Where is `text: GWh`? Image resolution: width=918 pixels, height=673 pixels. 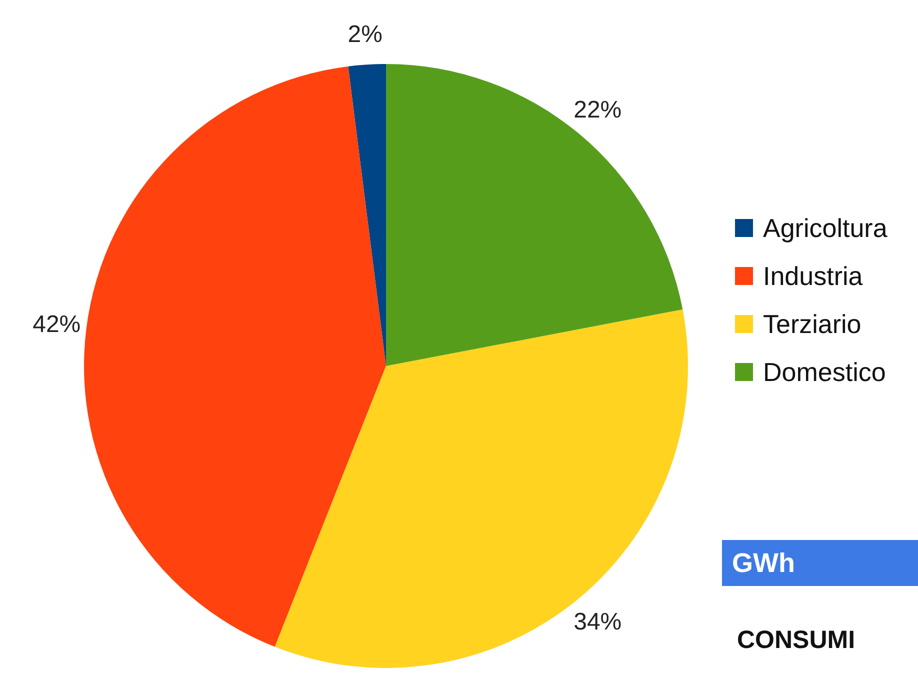 text: GWh is located at coordinates (763, 563).